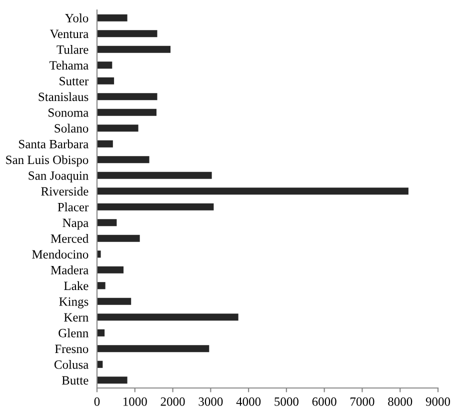 The image size is (463, 407). Describe the element at coordinates (74, 81) in the screenshot. I see `y-tick-label: Sutter` at that location.